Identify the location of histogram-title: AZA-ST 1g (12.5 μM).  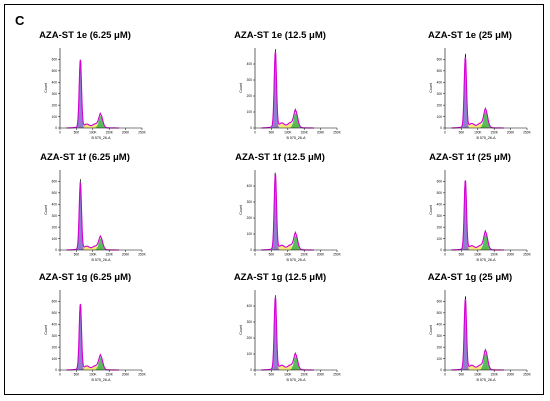
(280, 277).